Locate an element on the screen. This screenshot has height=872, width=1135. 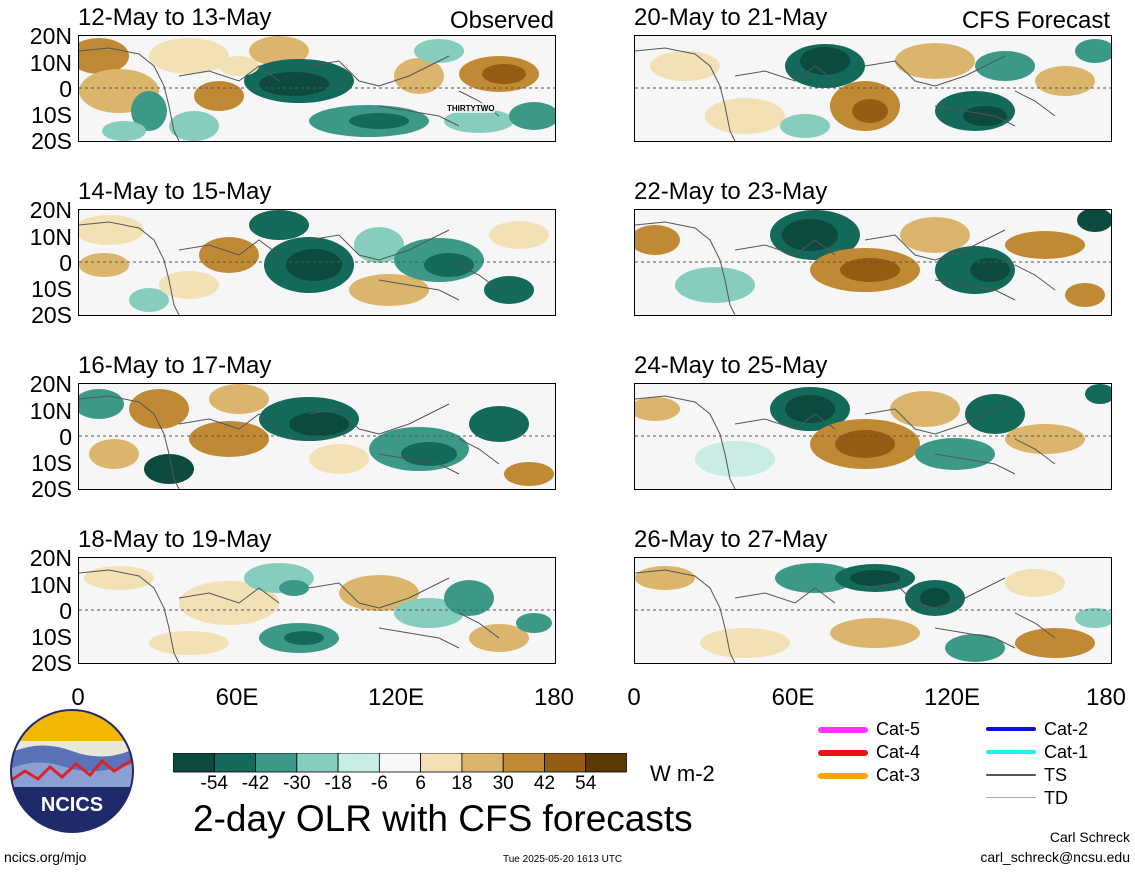
lon-label: 60E is located at coordinates (793, 697).